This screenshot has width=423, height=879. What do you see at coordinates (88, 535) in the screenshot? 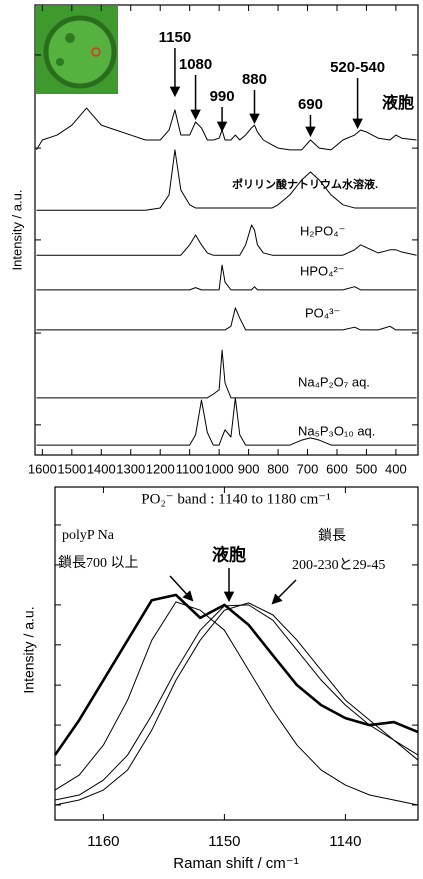
I see `annotation: polyP Na` at bounding box center [88, 535].